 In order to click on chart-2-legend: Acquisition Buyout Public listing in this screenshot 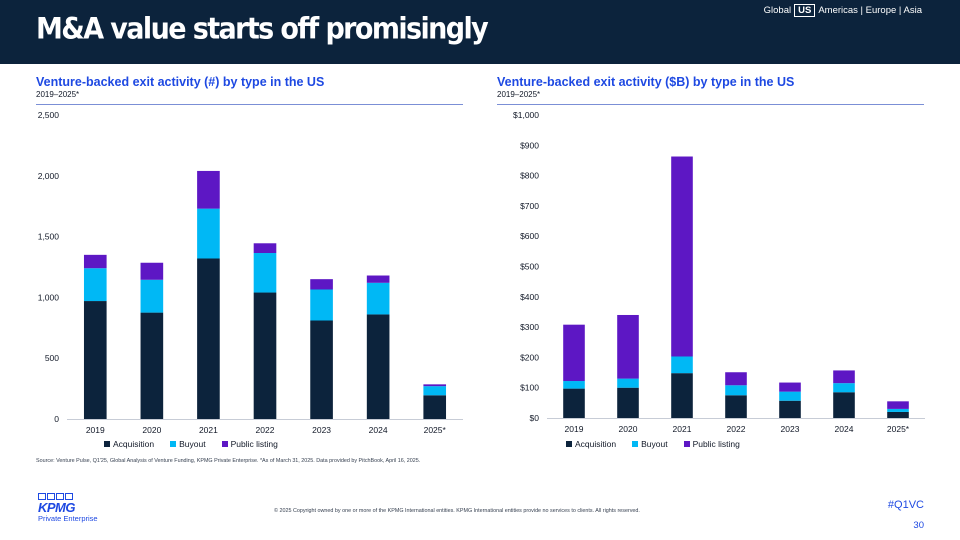, I will do `click(653, 444)`.